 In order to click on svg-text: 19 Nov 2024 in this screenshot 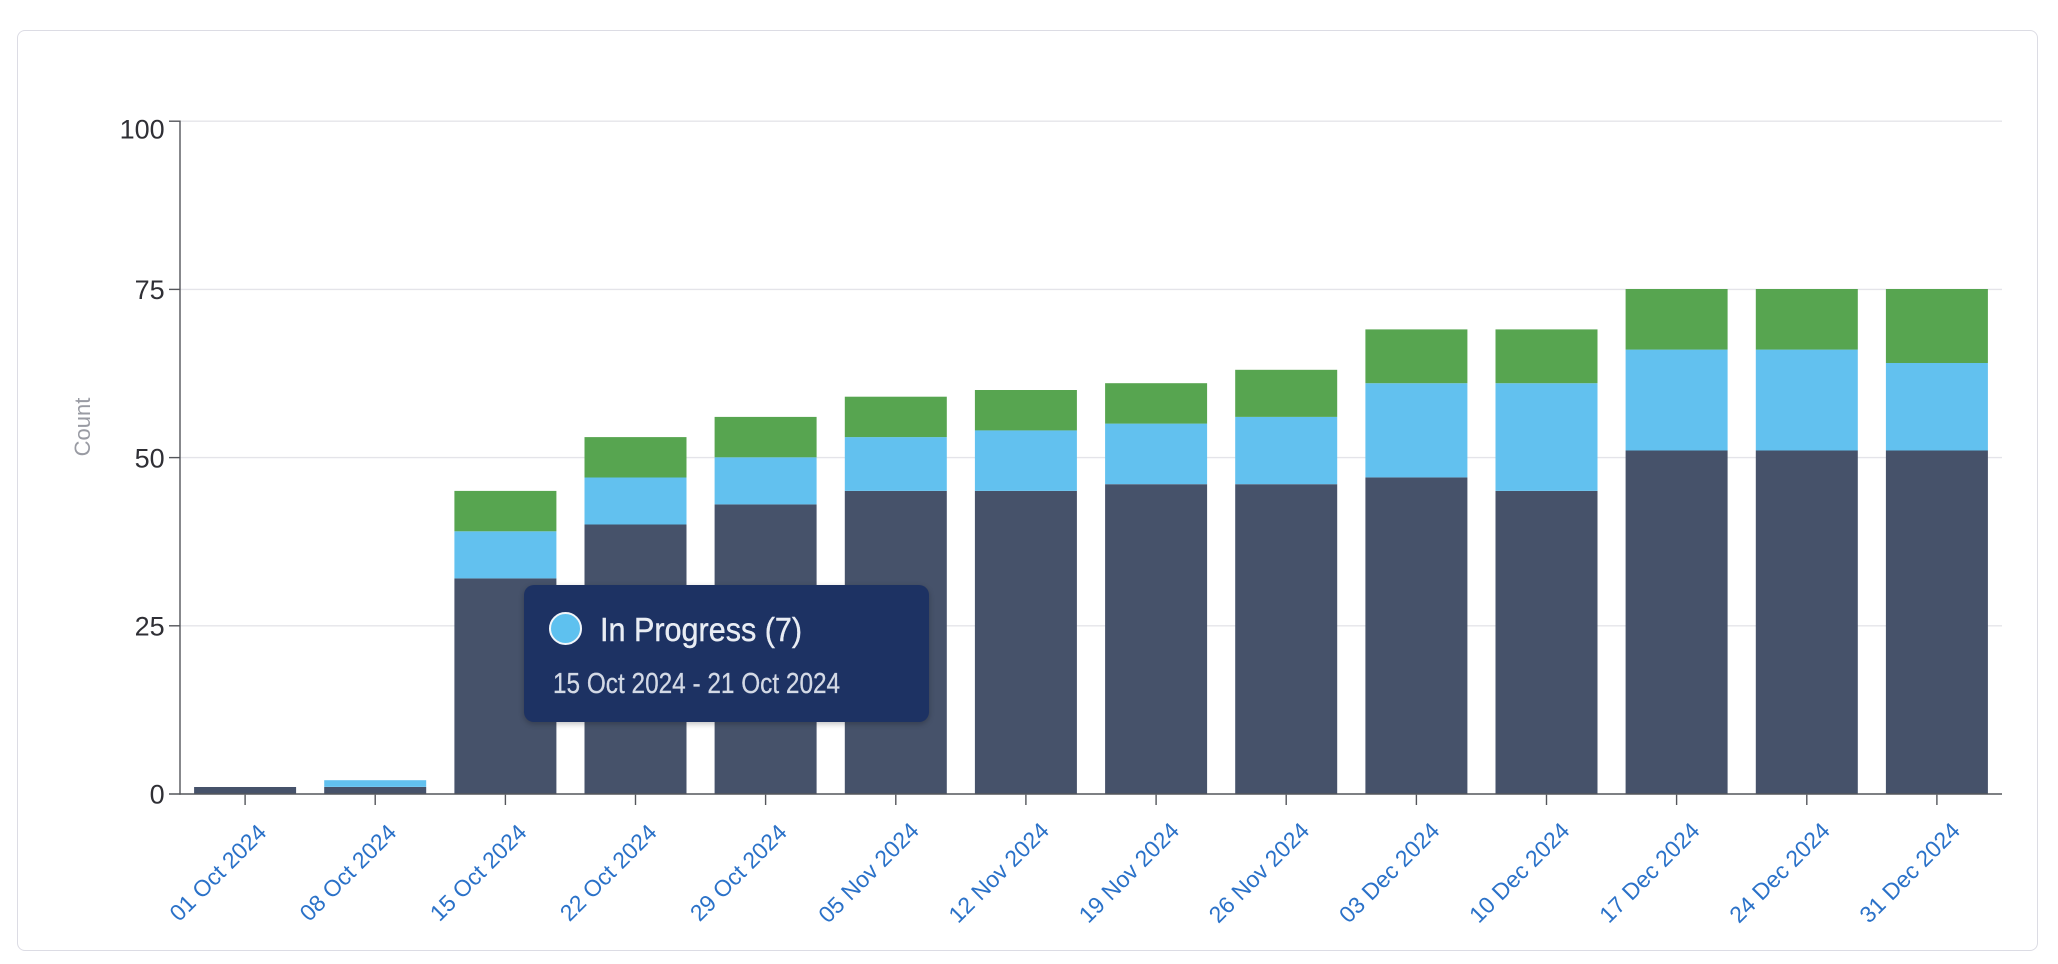, I will do `click(1128, 872)`.